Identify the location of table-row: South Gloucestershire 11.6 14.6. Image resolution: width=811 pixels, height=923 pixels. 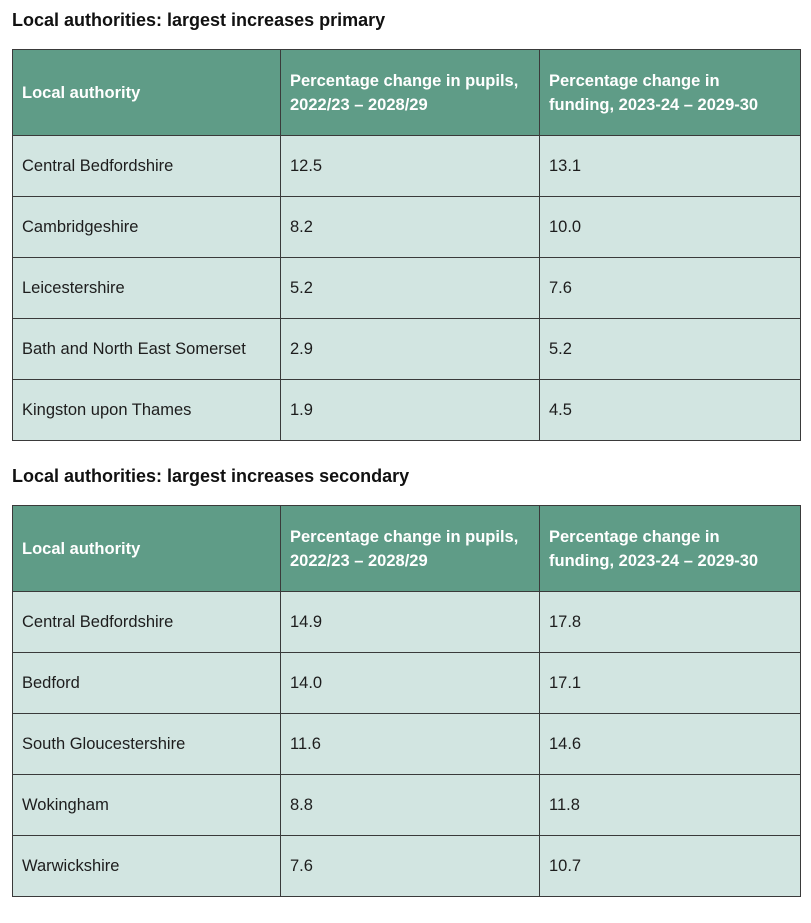
(406, 744).